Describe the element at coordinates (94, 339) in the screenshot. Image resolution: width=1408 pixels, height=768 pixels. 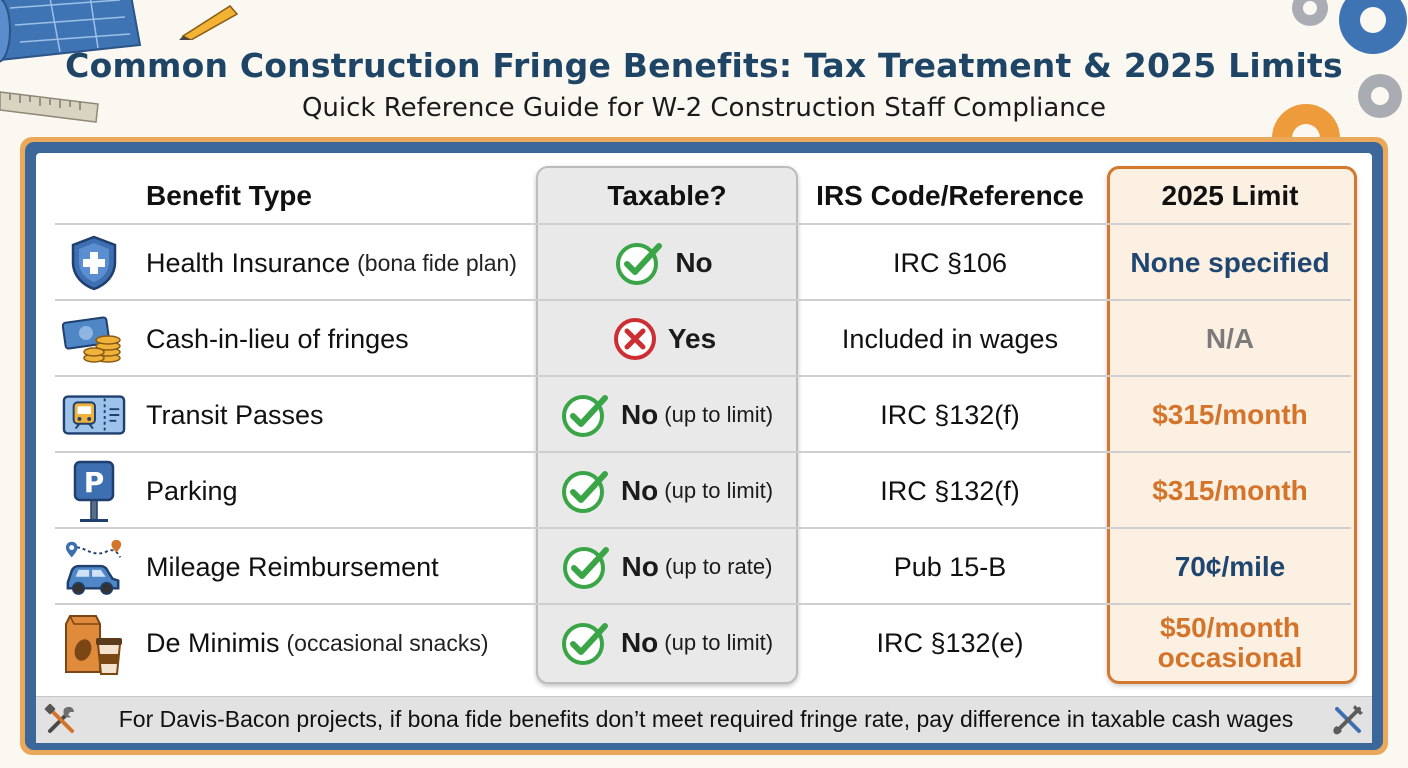
I see `cash-coins-icon` at that location.